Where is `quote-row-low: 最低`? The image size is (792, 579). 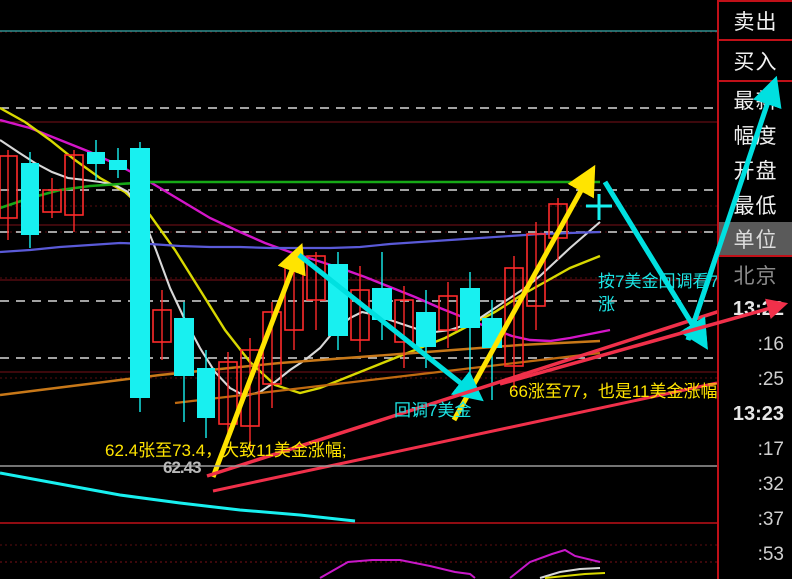 quote-row-low: 最低 is located at coordinates (755, 204).